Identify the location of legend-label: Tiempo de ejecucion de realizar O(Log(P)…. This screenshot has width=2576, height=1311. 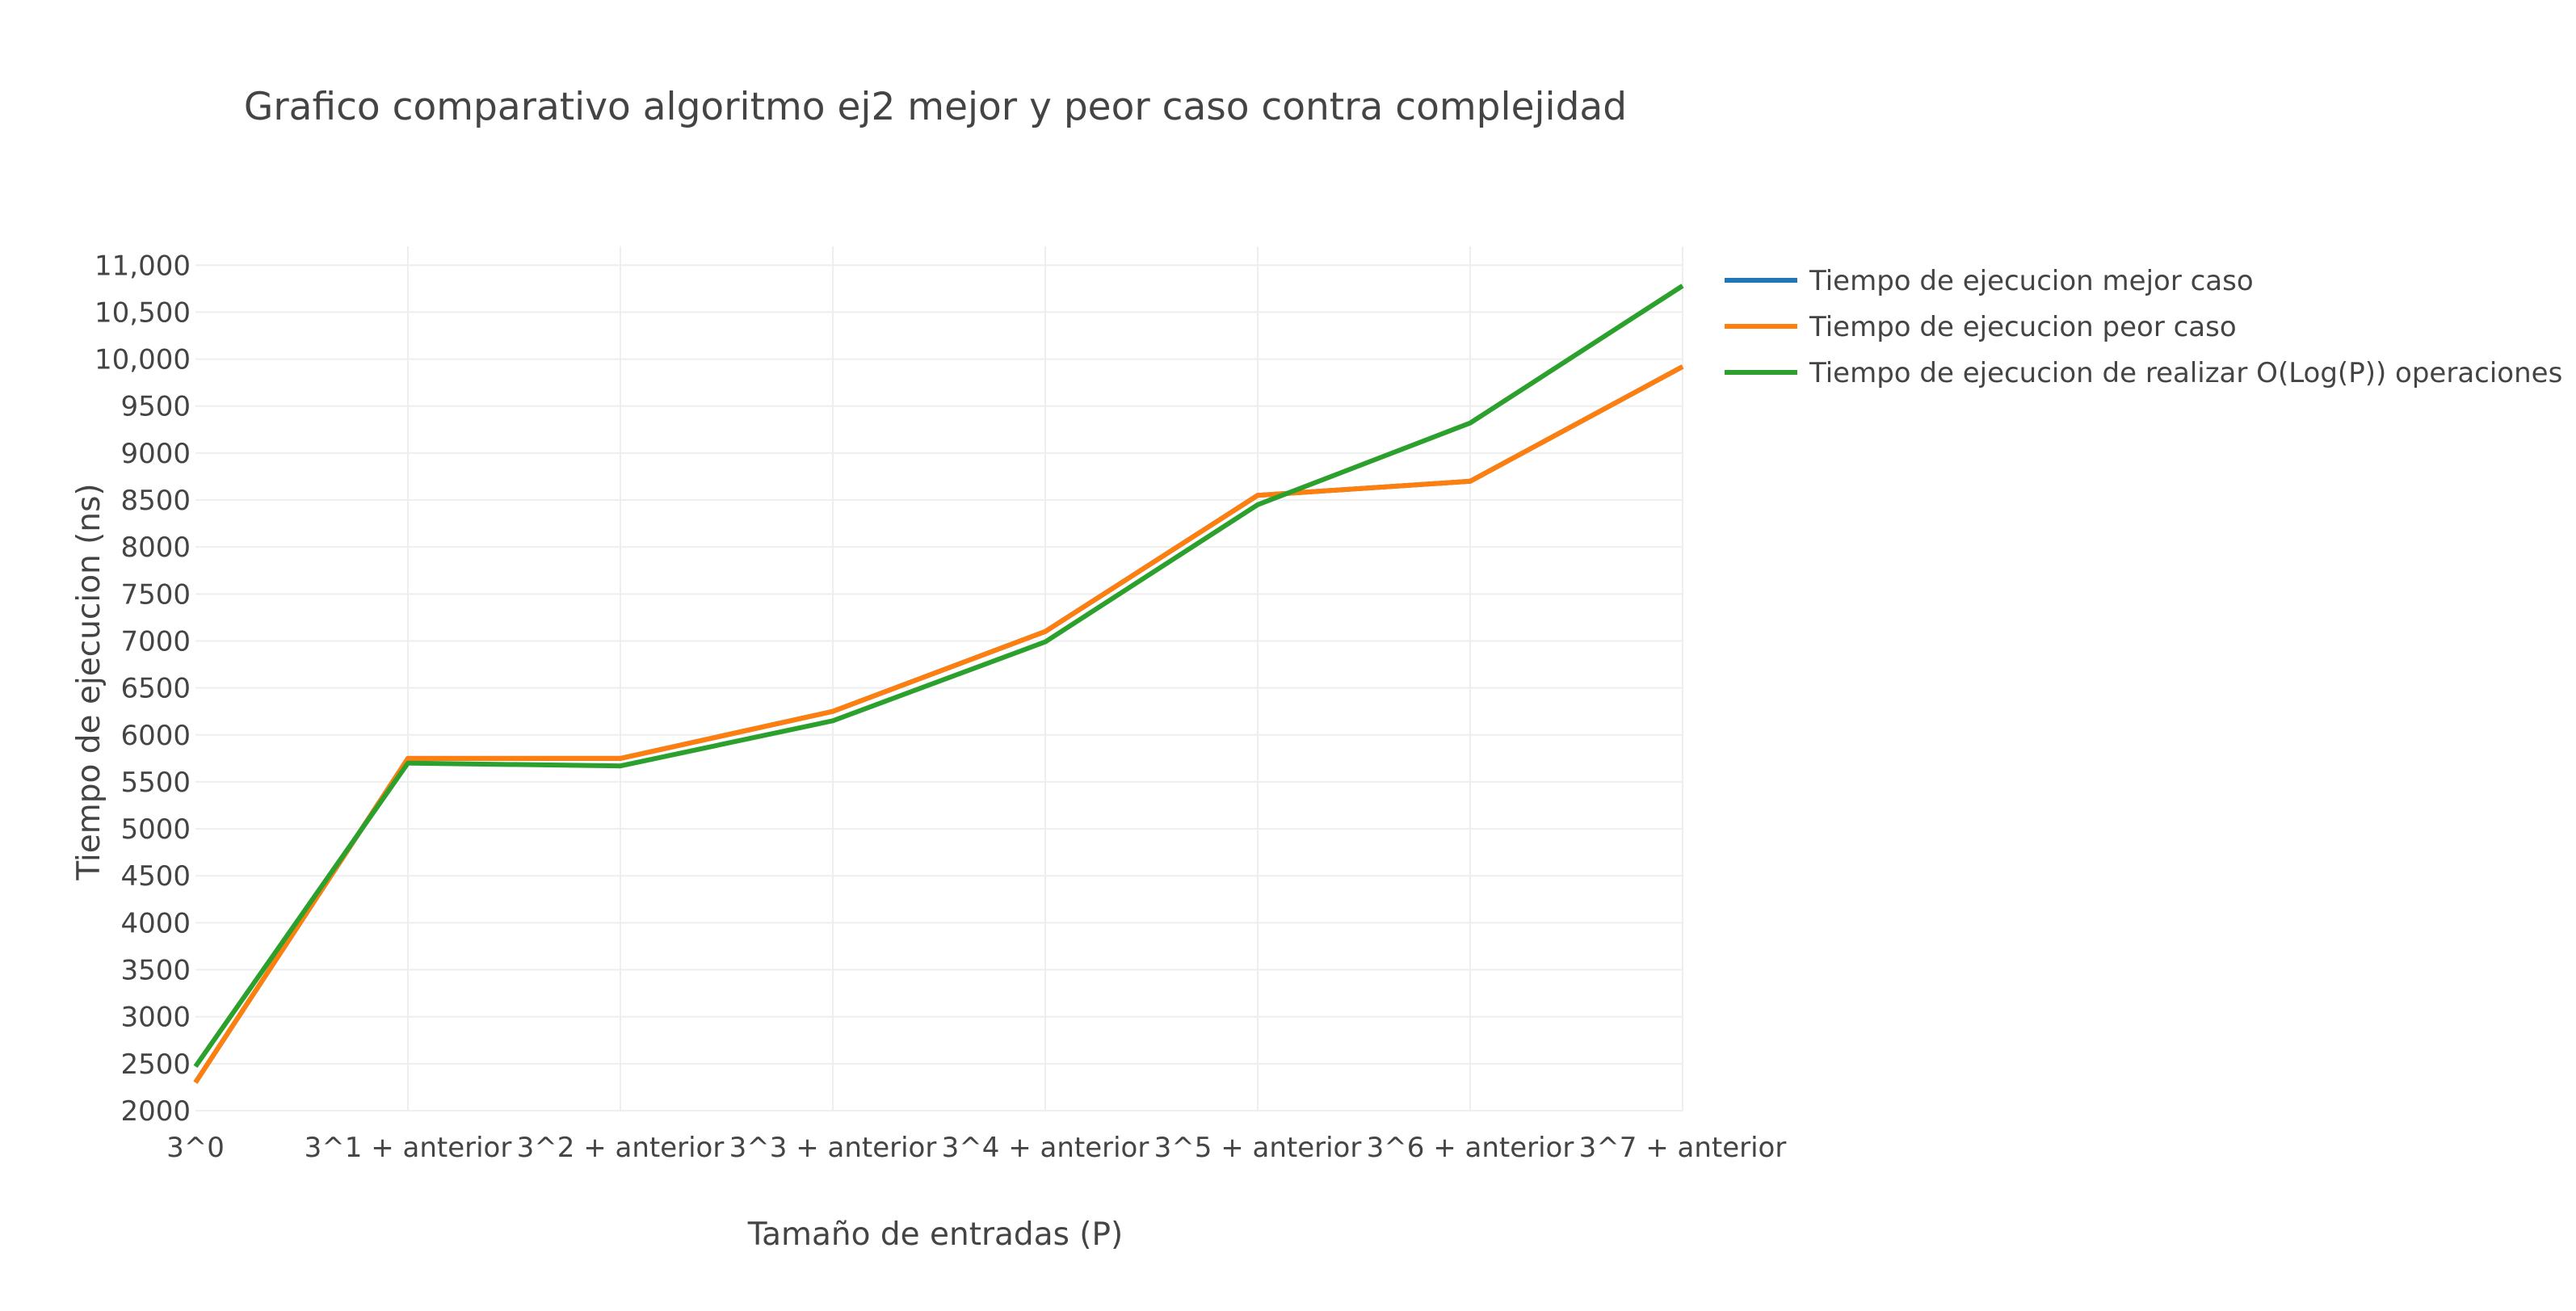
(2185, 373).